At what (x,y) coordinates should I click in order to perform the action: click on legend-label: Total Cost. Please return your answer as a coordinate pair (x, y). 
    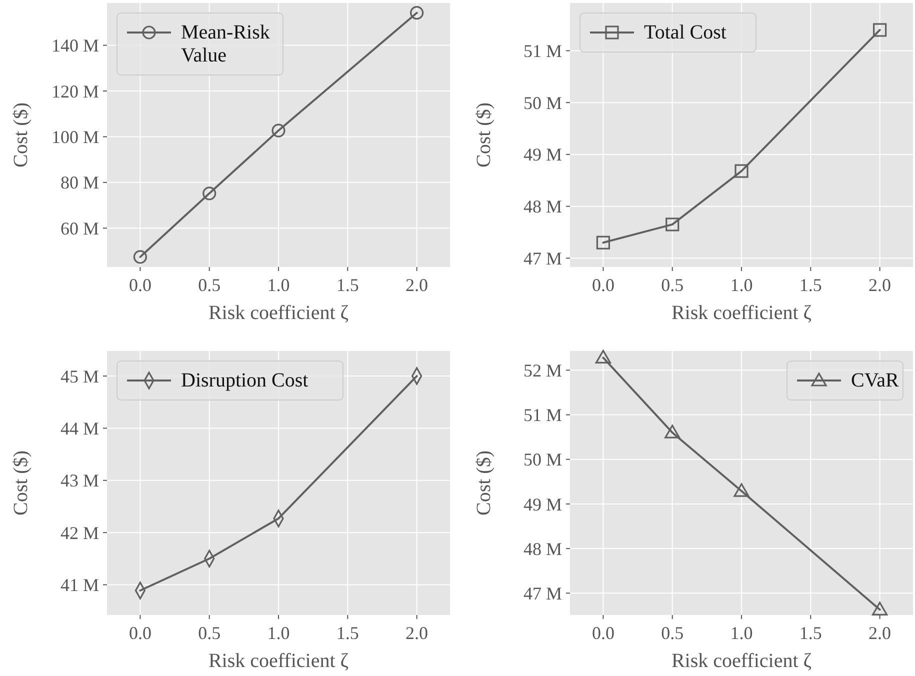
    Looking at the image, I should click on (685, 32).